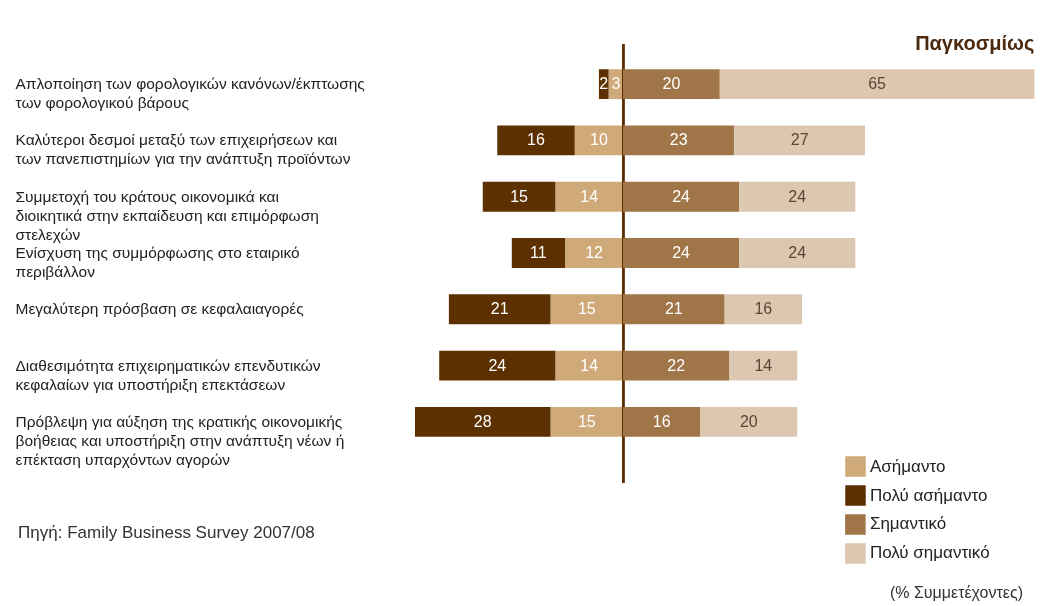 The width and height of the screenshot is (1045, 606). Describe the element at coordinates (616, 84) in the screenshot. I see `data-label: 3` at that location.